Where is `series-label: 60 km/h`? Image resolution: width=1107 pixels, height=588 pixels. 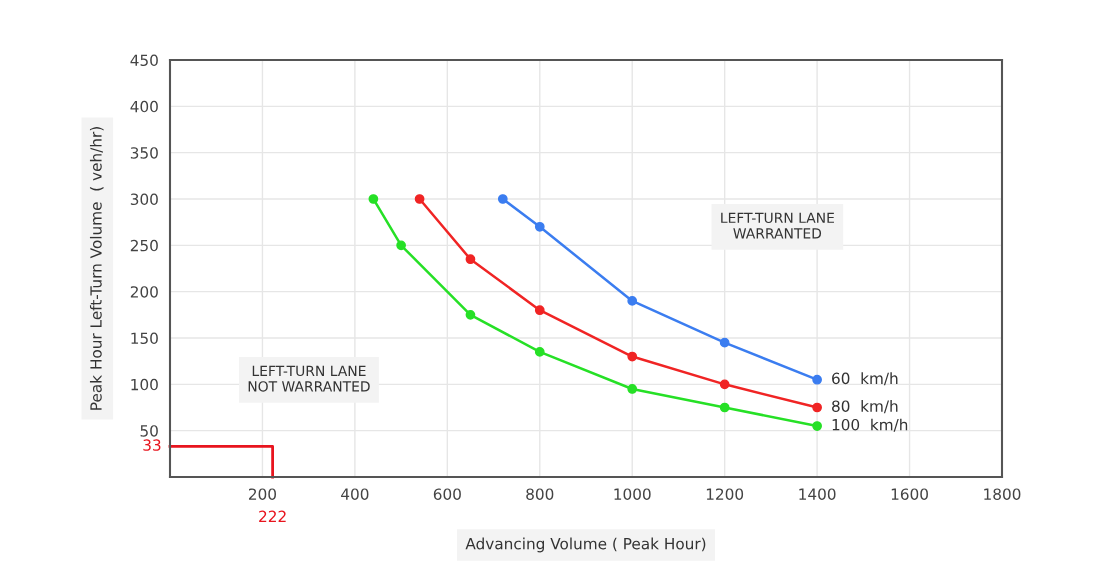 series-label: 60 km/h is located at coordinates (865, 379).